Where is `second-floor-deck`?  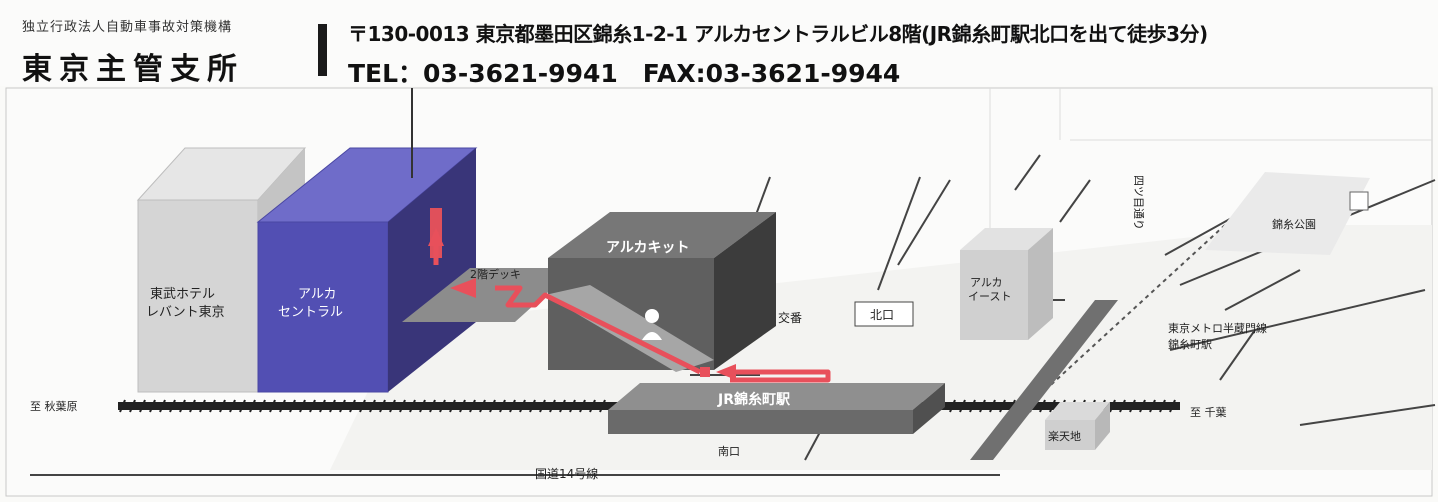 second-floor-deck is located at coordinates (488, 295).